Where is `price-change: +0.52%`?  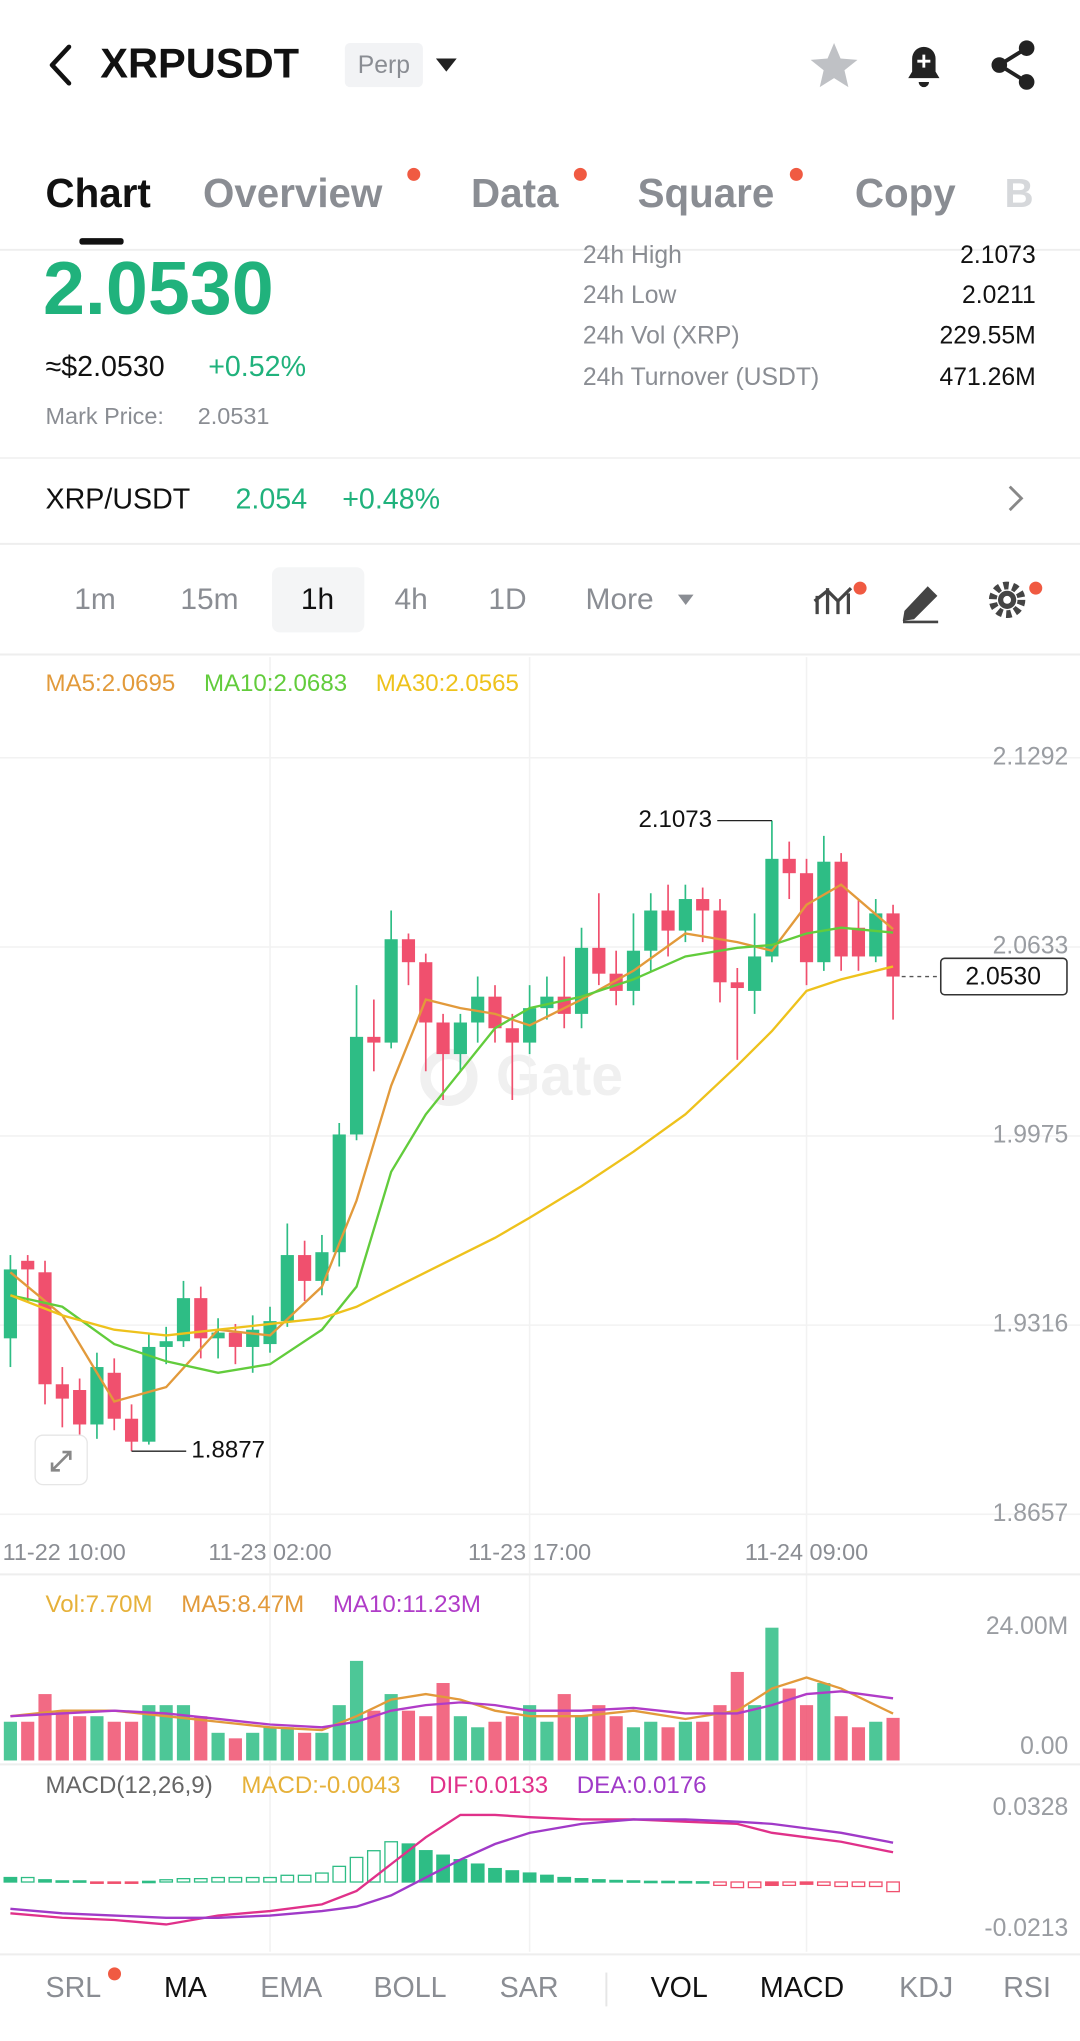 price-change: +0.52% is located at coordinates (257, 367).